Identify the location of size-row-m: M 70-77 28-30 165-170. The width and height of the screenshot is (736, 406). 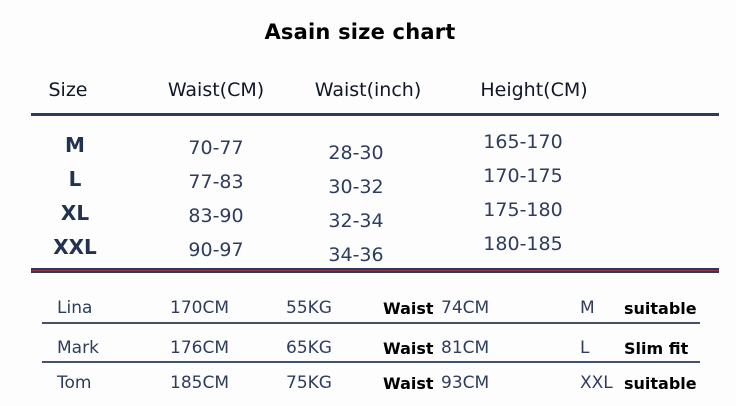
(368, 147).